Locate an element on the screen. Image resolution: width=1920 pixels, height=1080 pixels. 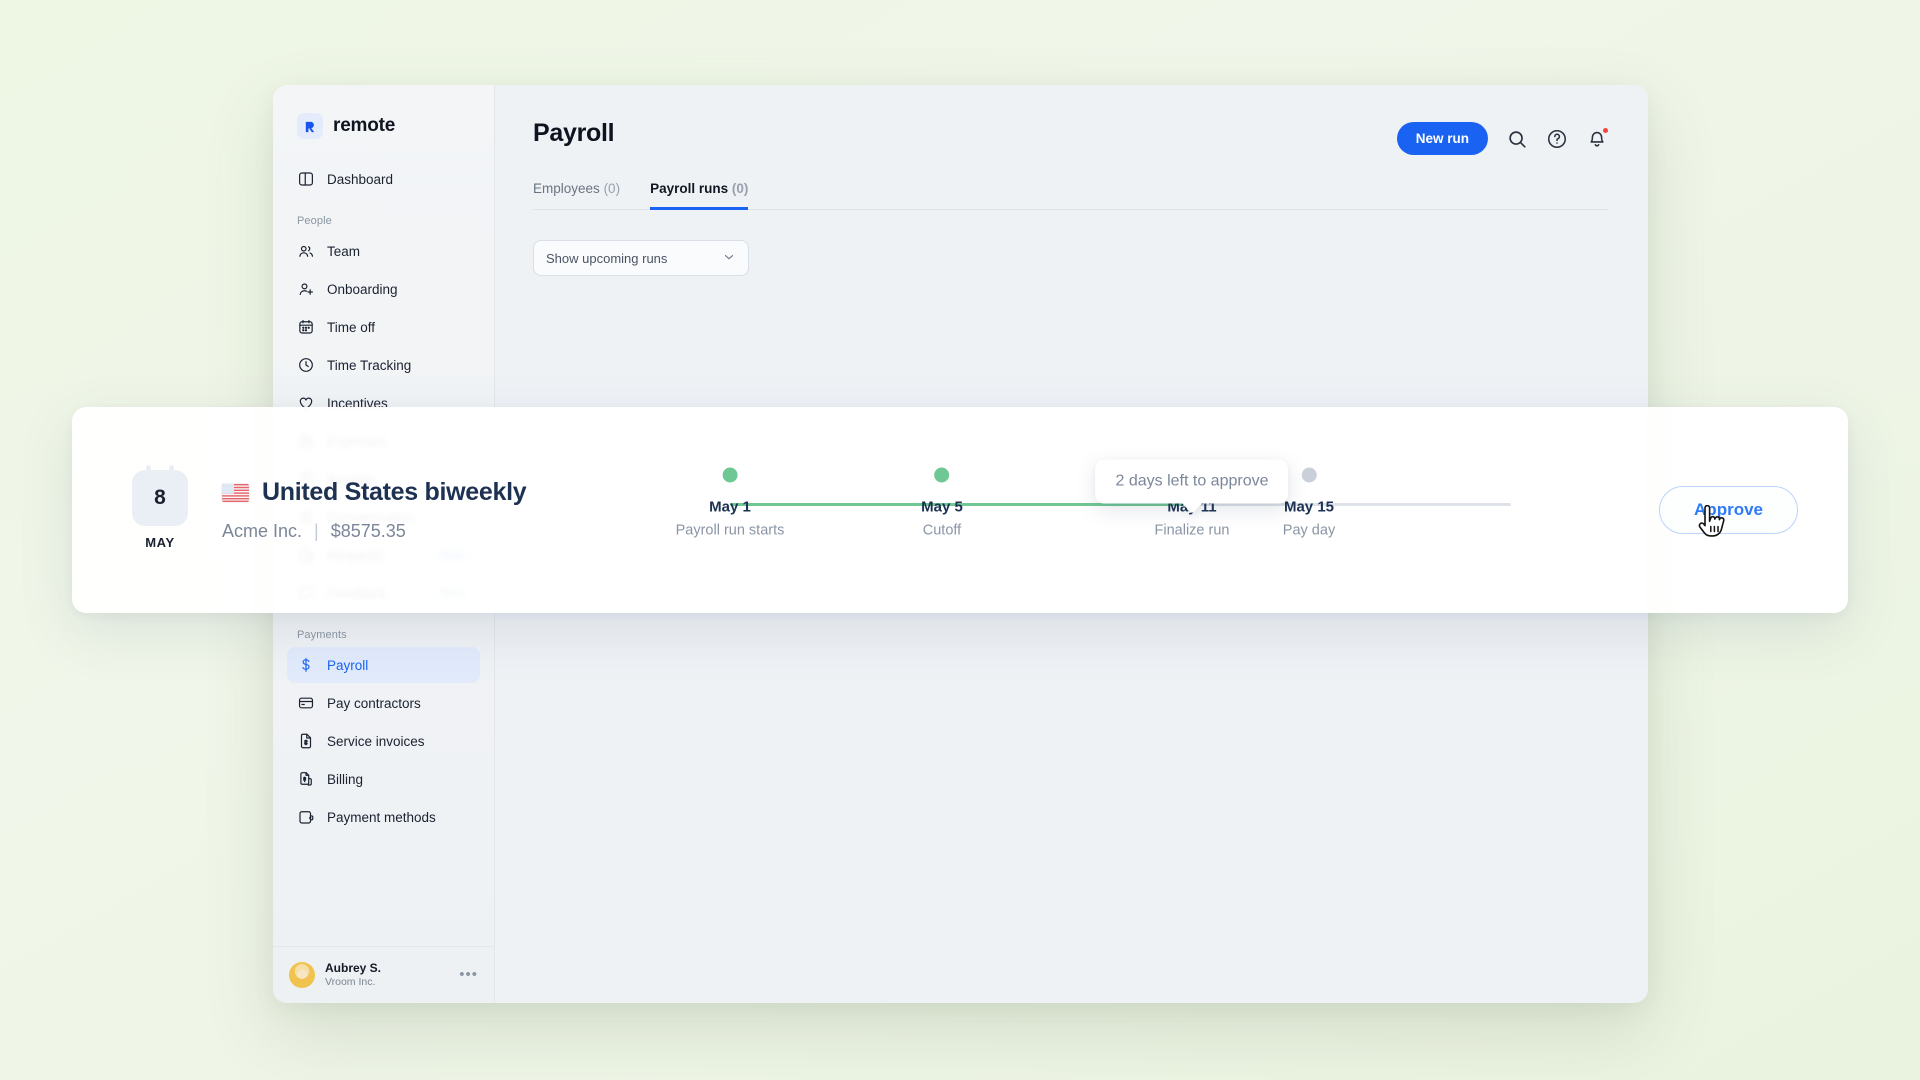
sidebar-item-label: Service invoices is located at coordinates (376, 741).